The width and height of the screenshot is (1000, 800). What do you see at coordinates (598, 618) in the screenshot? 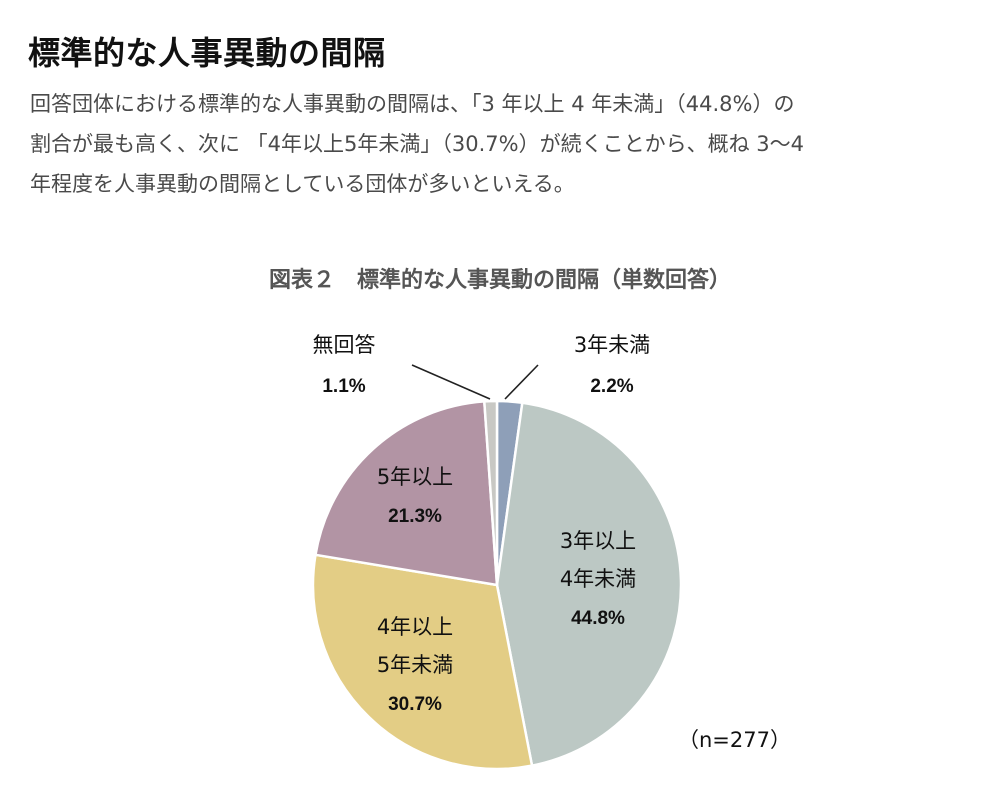
I see `slice-value-label: 44.8%` at bounding box center [598, 618].